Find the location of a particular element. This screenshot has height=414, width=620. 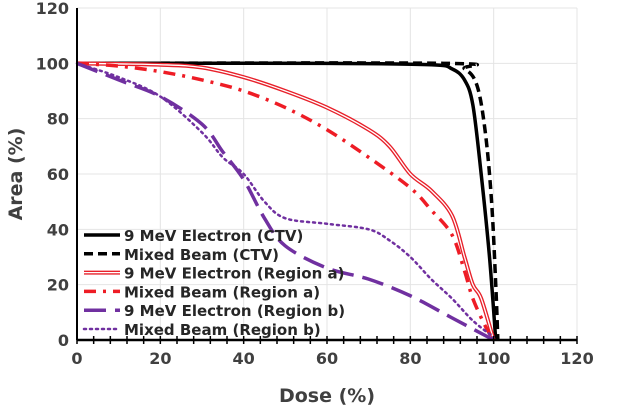

x-tick-label: 40 is located at coordinates (244, 358).